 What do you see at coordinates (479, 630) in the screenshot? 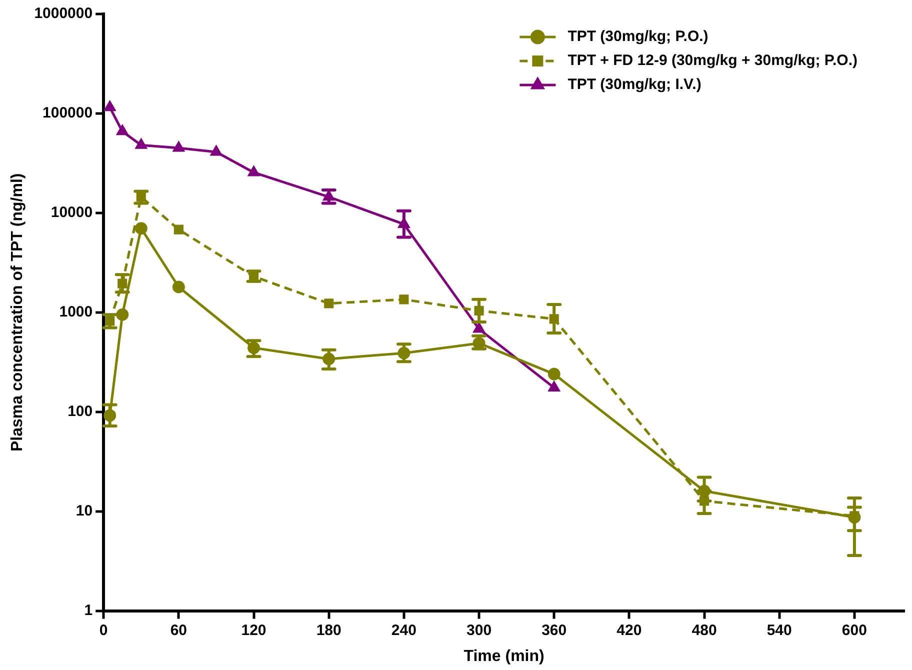
I see `x-tick-label: 300` at bounding box center [479, 630].